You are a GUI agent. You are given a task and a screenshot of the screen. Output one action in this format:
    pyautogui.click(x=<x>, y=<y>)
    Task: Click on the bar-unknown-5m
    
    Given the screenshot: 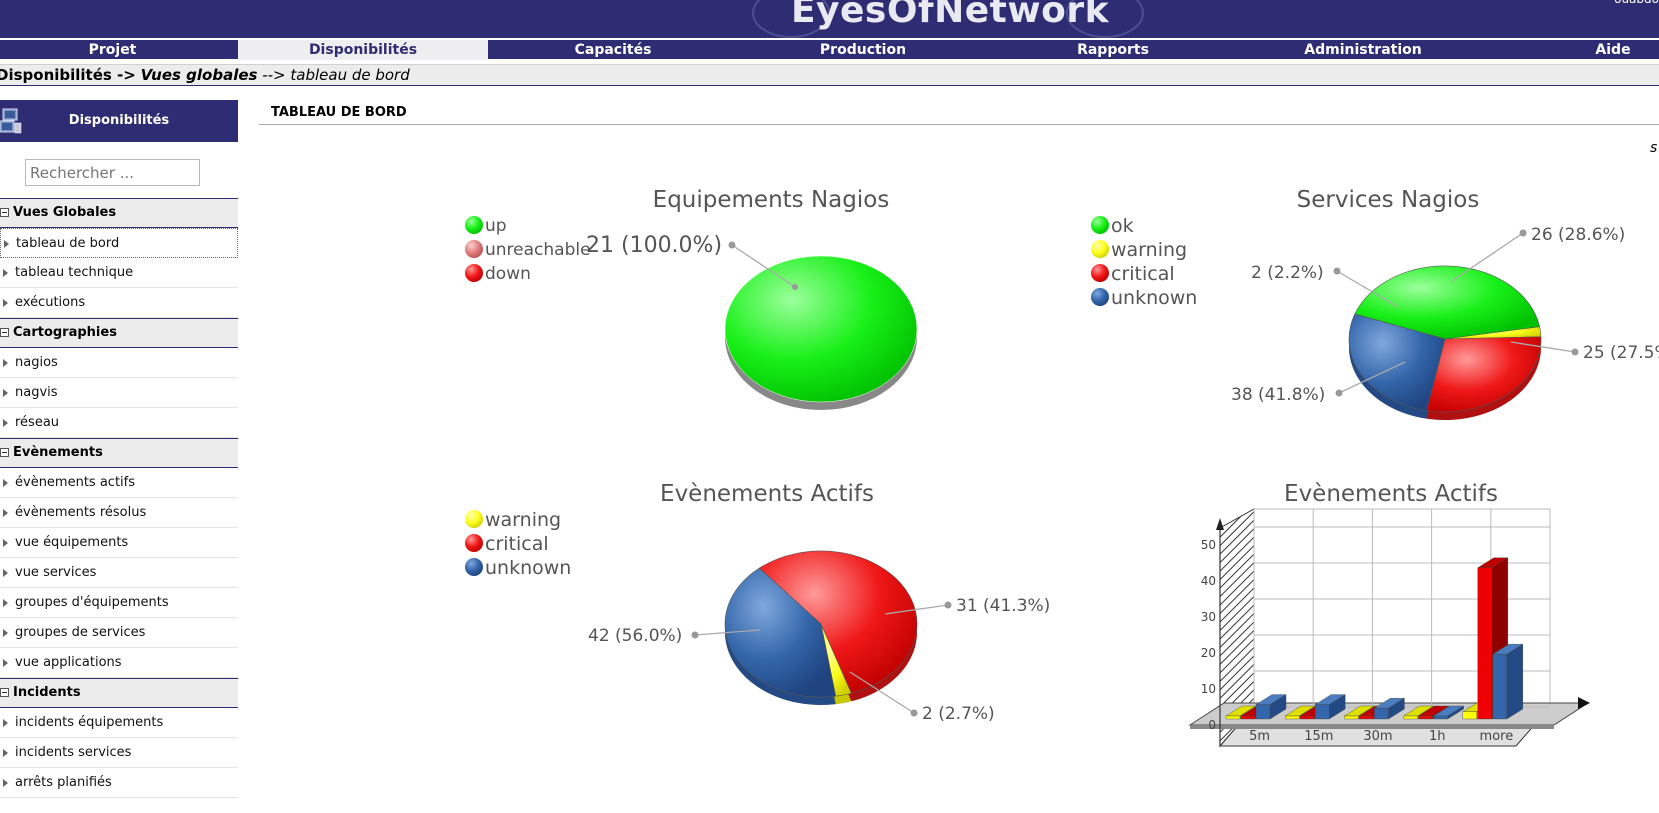 What is the action you would take?
    pyautogui.click(x=1271, y=707)
    